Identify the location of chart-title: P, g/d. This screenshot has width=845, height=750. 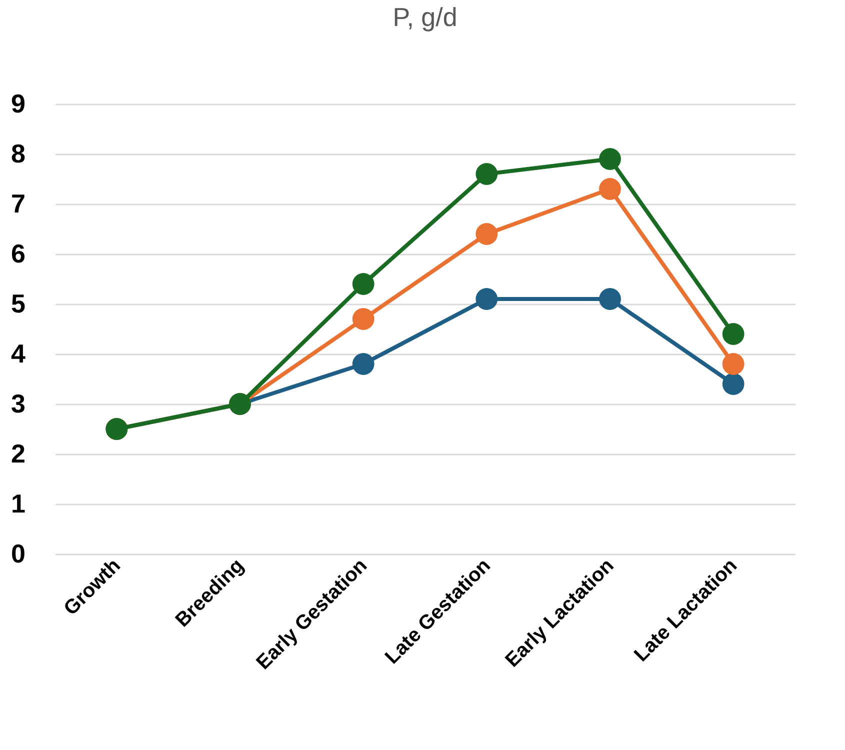
(425, 17).